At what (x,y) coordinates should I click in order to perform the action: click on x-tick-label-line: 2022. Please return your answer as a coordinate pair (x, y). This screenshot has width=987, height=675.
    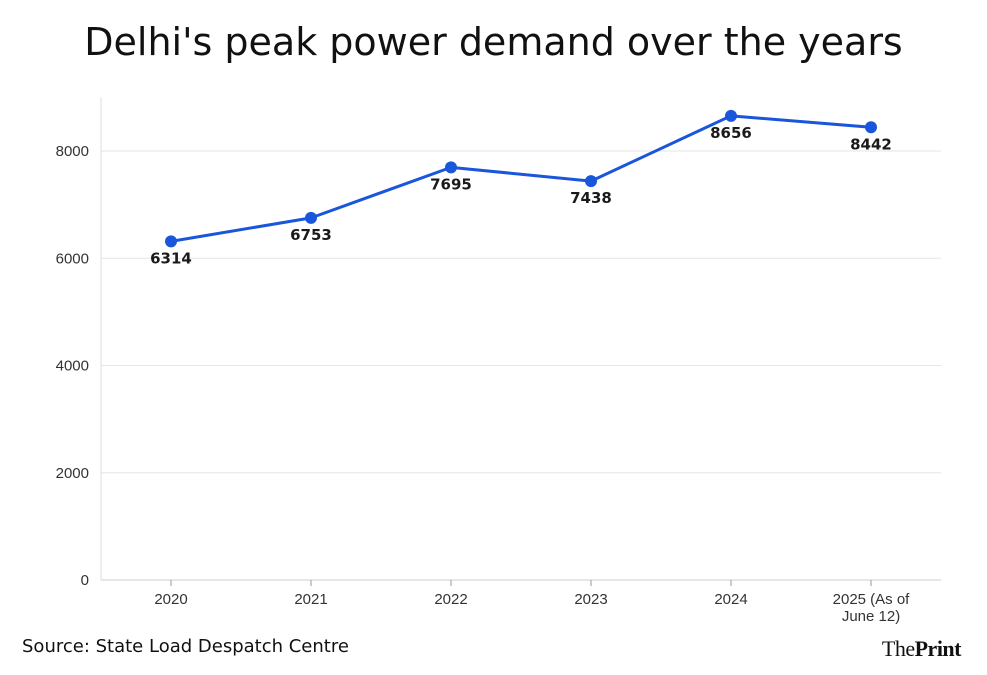
    Looking at the image, I should click on (450, 599).